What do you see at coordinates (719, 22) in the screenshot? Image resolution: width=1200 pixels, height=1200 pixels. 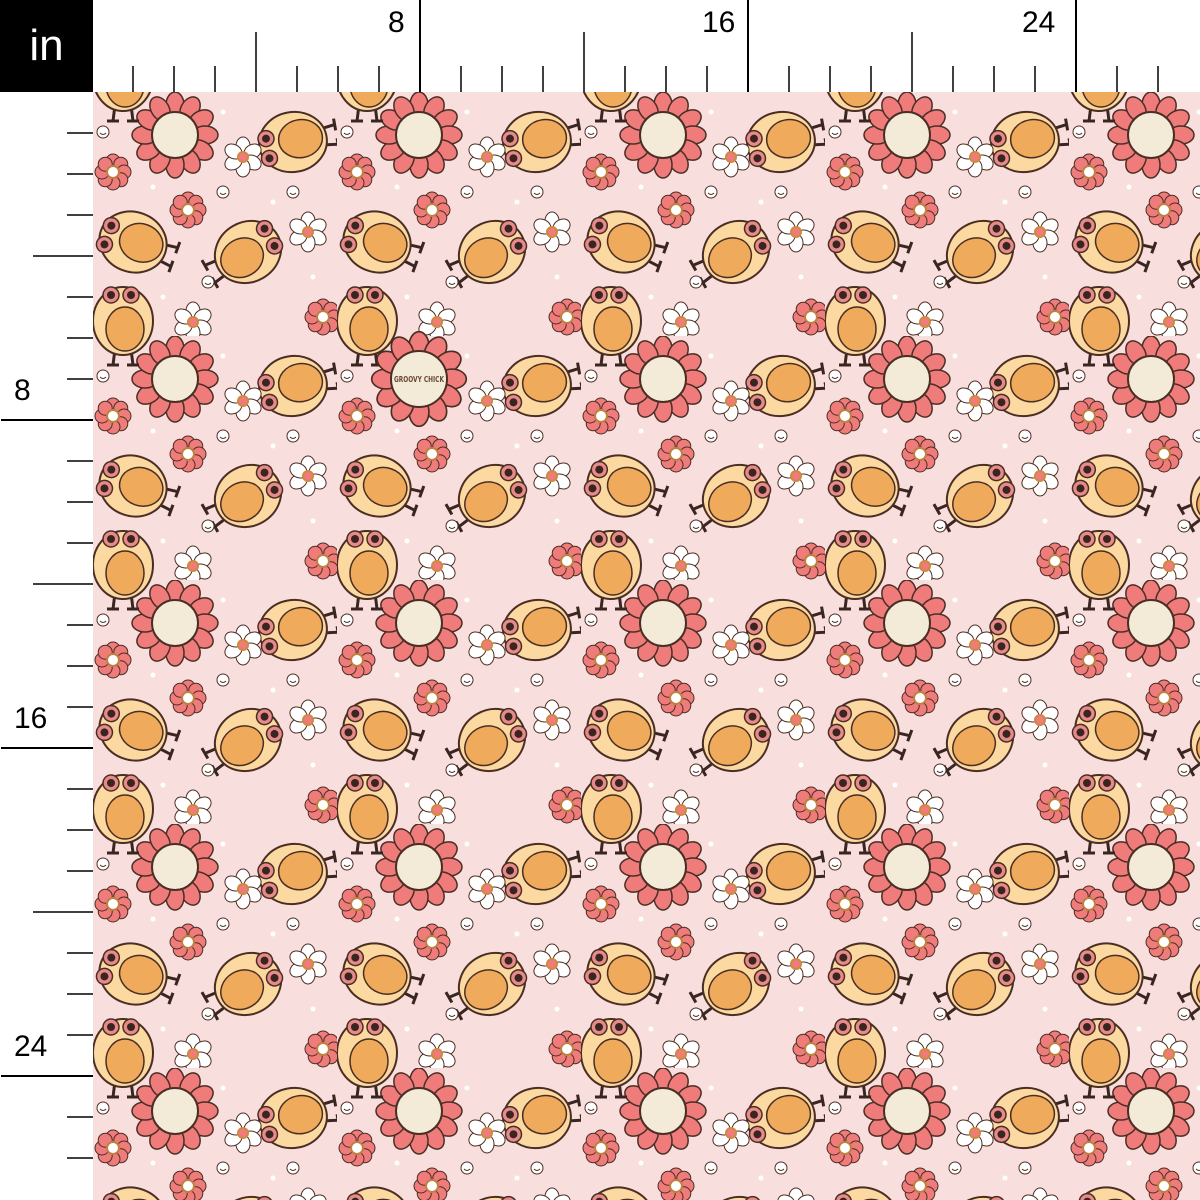 I see `top-ruler-label-16: 16` at bounding box center [719, 22].